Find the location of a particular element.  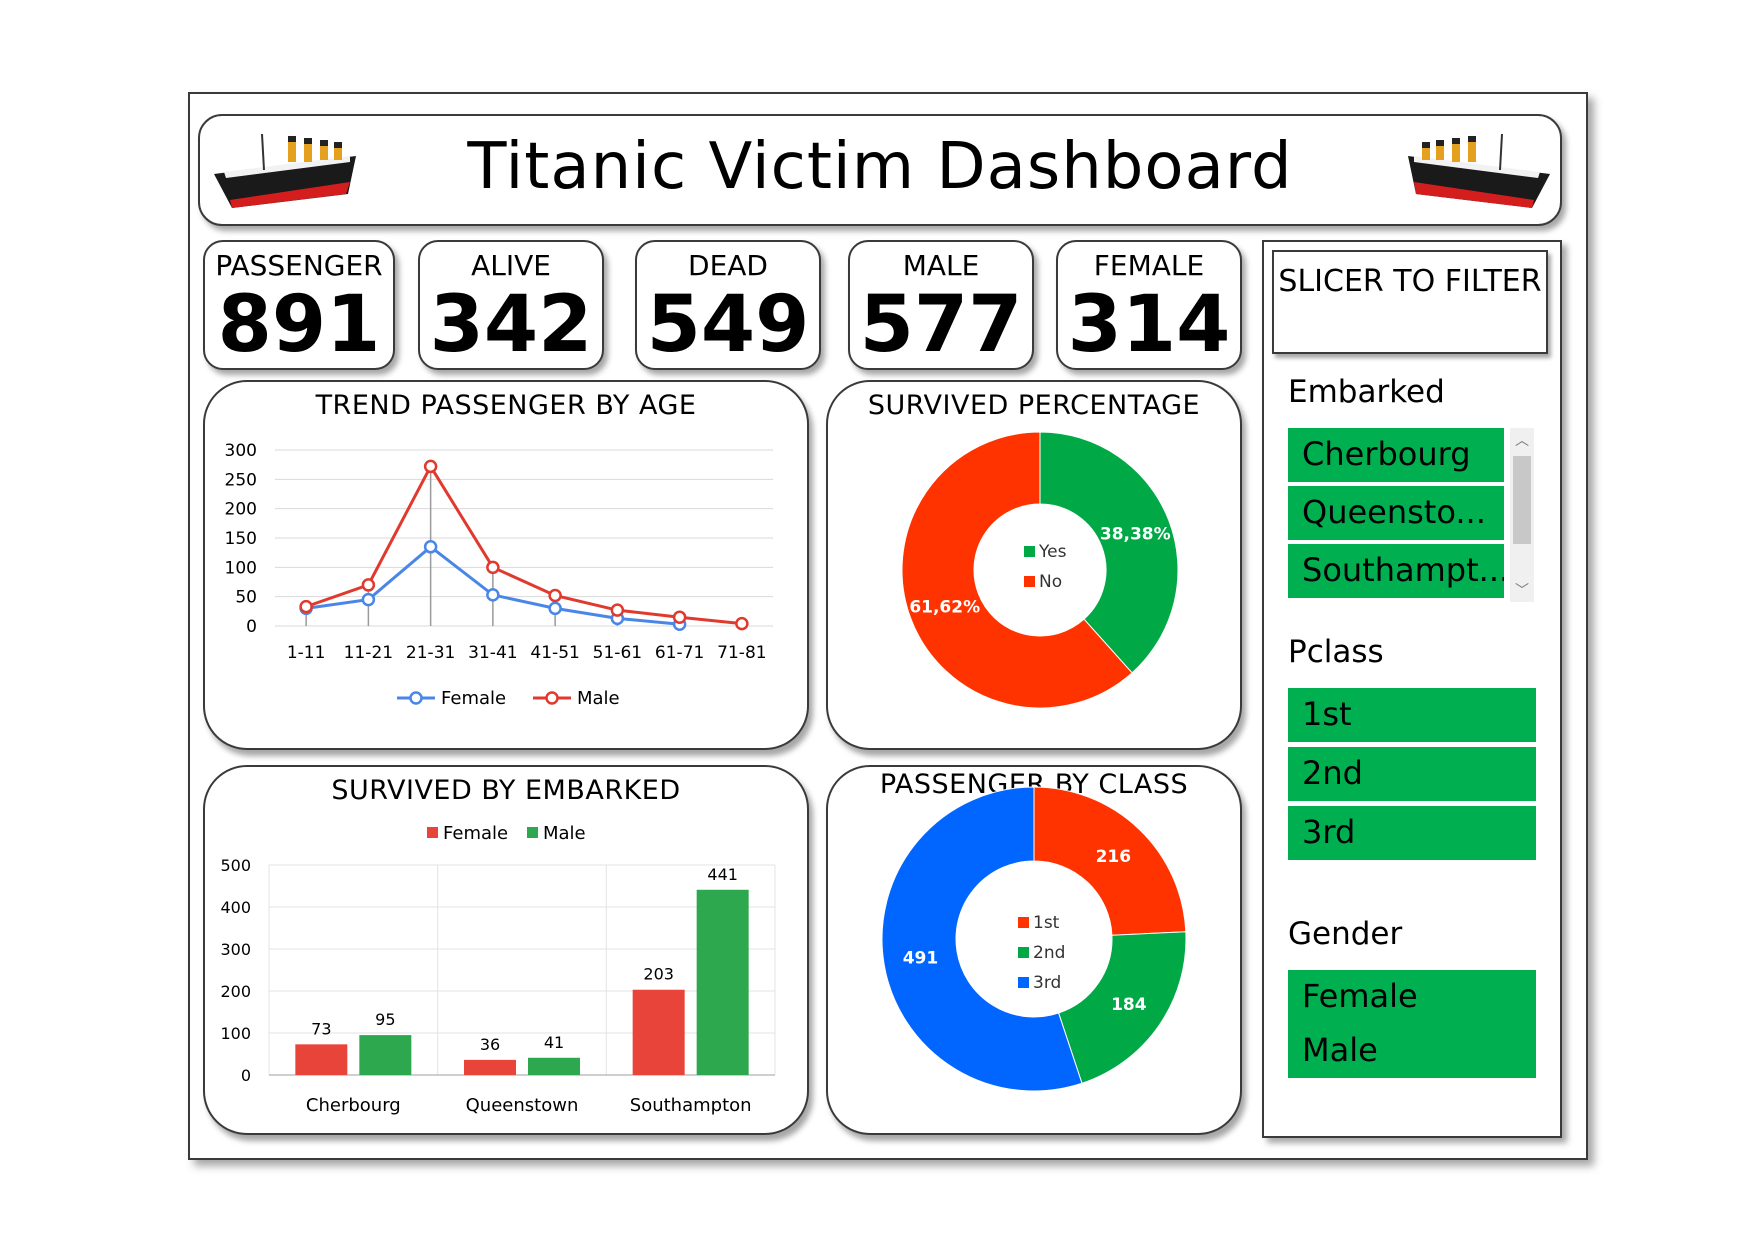

slicer-header: SLICER TO FILTER is located at coordinates (1410, 302).